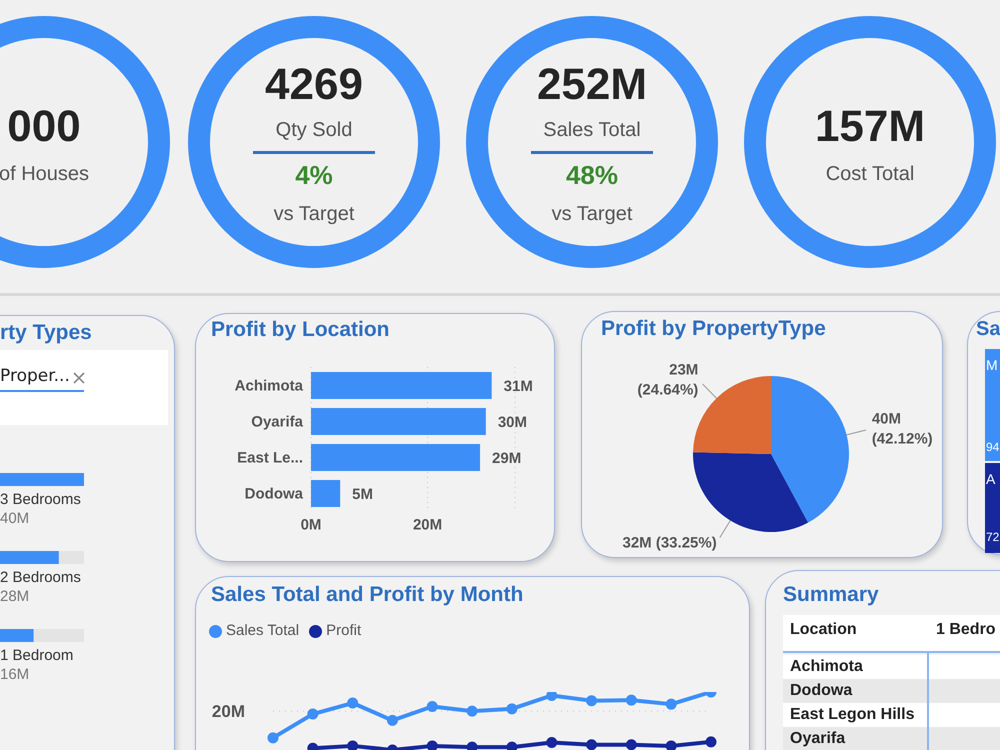 Image resolution: width=1000 pixels, height=750 pixels. I want to click on data-label: 5M, so click(362, 494).